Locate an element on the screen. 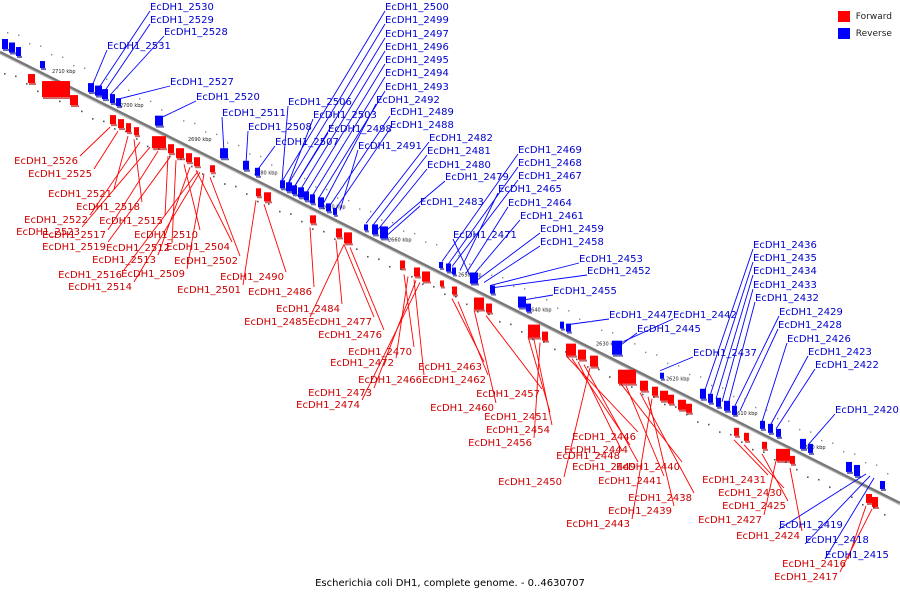 The image size is (900, 600). forward-gene-label: EcDH1_2518 is located at coordinates (108, 207).